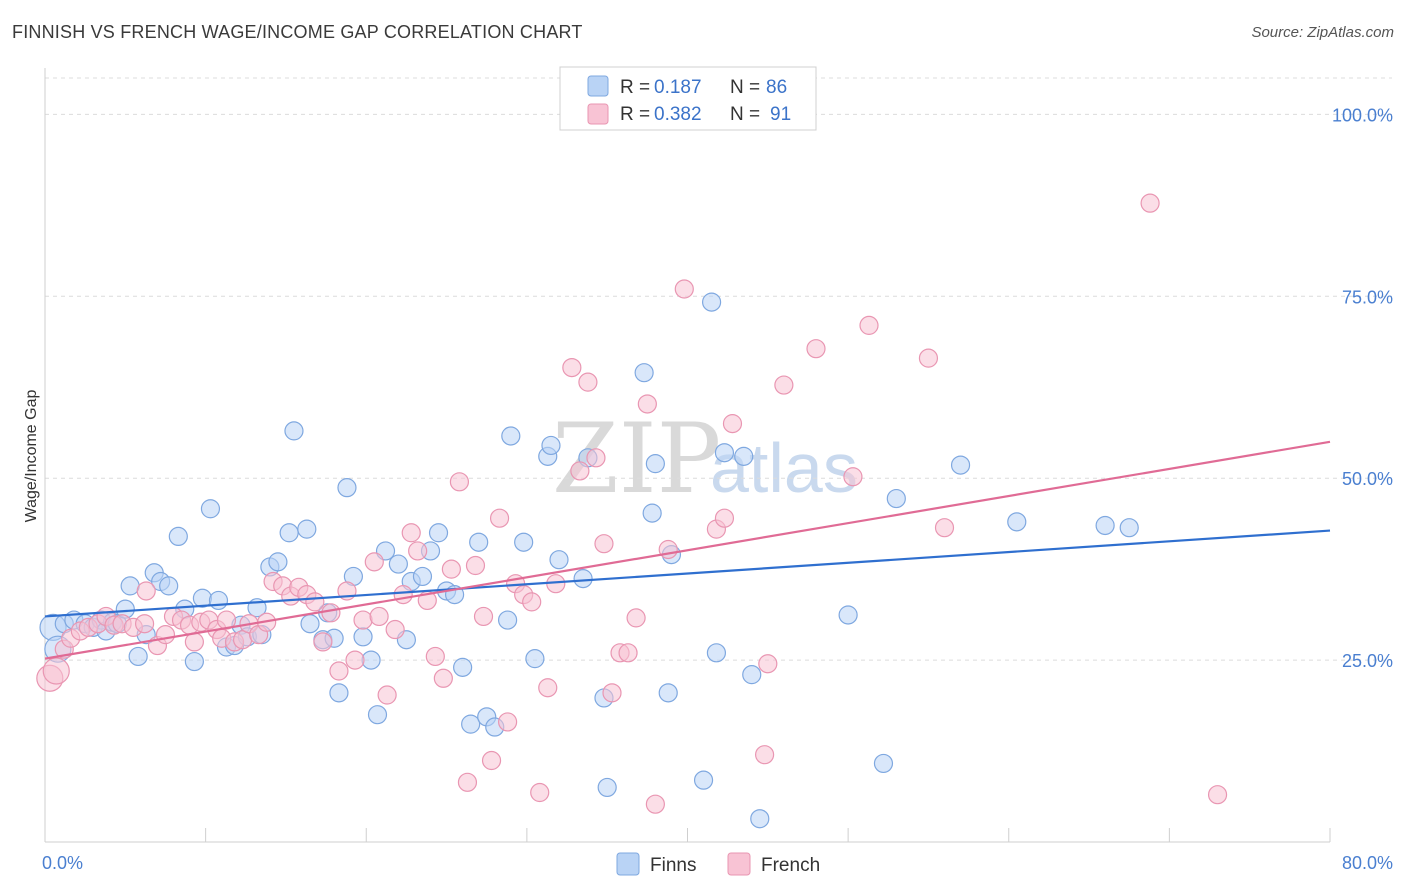  What do you see at coordinates (745, 87) in the screenshot?
I see `legend-n-label-finns: N =` at bounding box center [745, 87].